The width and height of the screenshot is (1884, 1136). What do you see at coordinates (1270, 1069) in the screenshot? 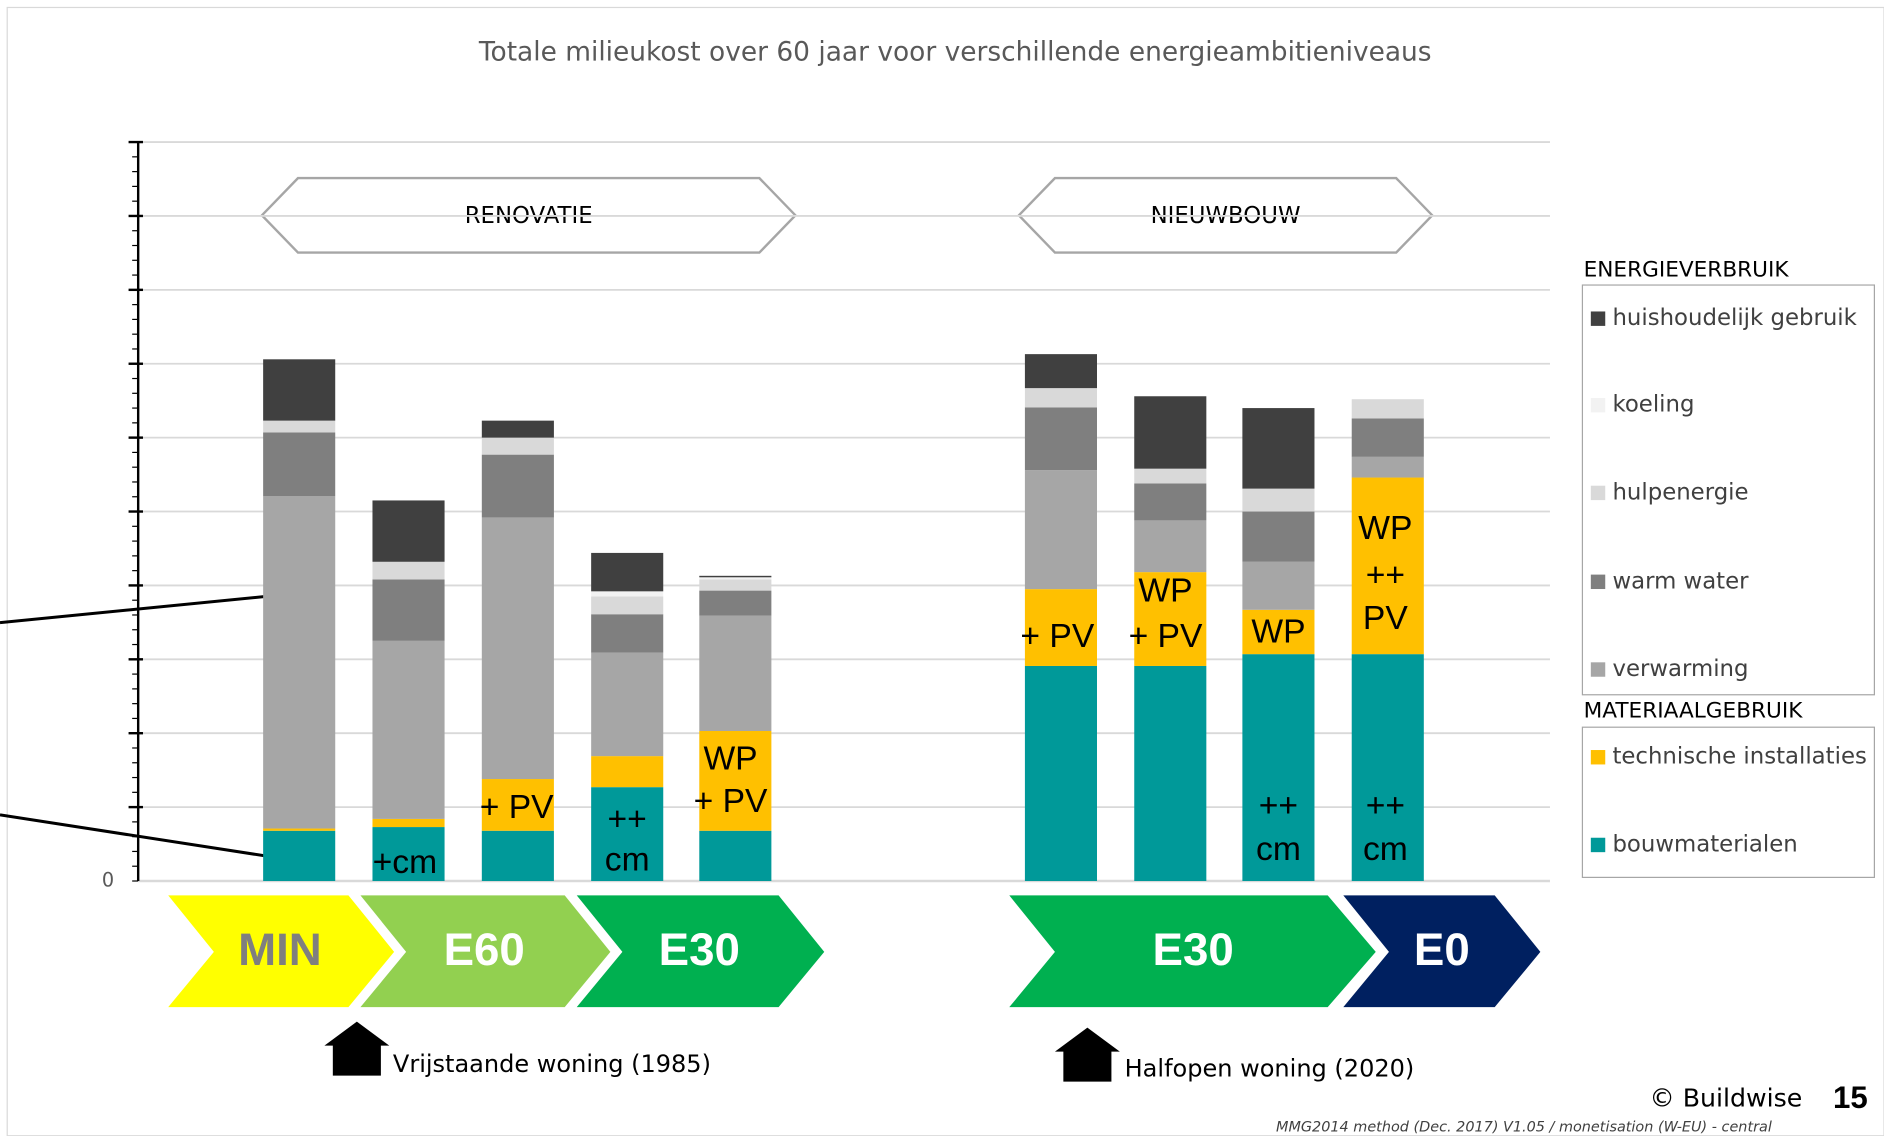
I see `caption: Halfopen woning (2020)` at bounding box center [1270, 1069].